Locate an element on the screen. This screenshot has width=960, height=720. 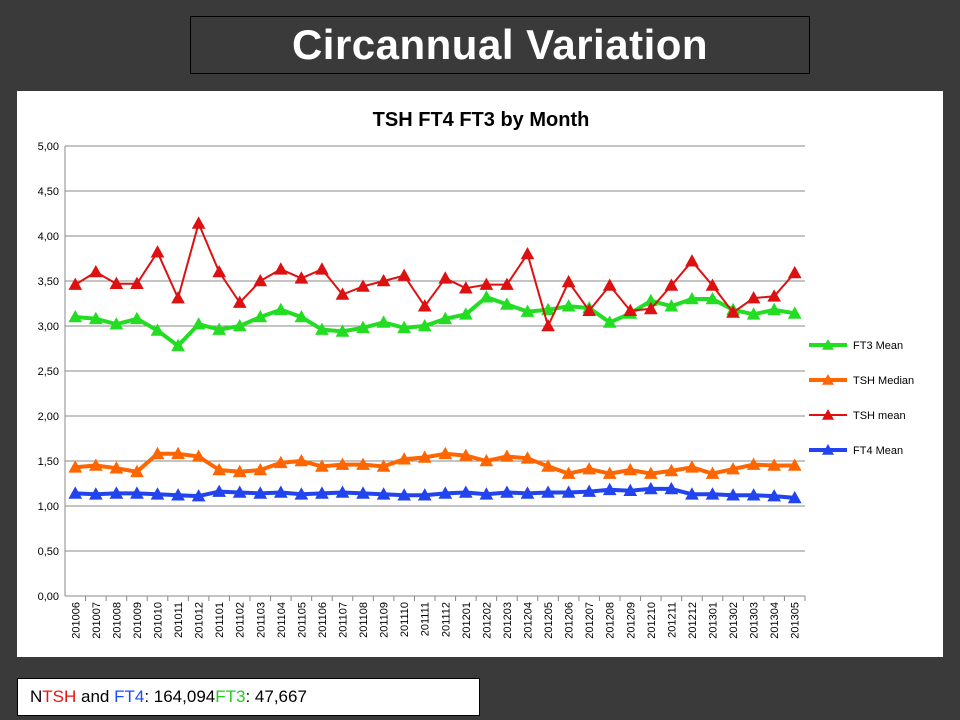
y-tick-label: 1,50 is located at coordinates (48, 462).